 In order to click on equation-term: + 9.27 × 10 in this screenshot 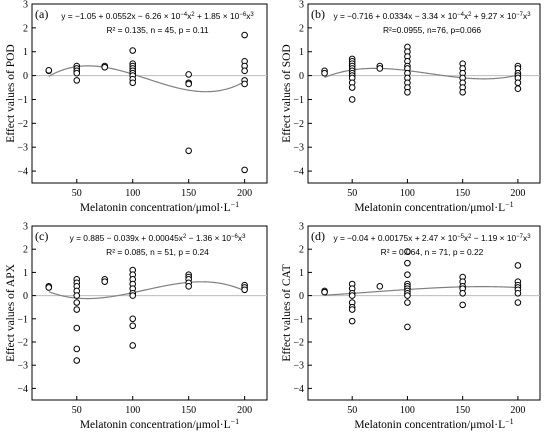, I will do `click(493, 16)`.